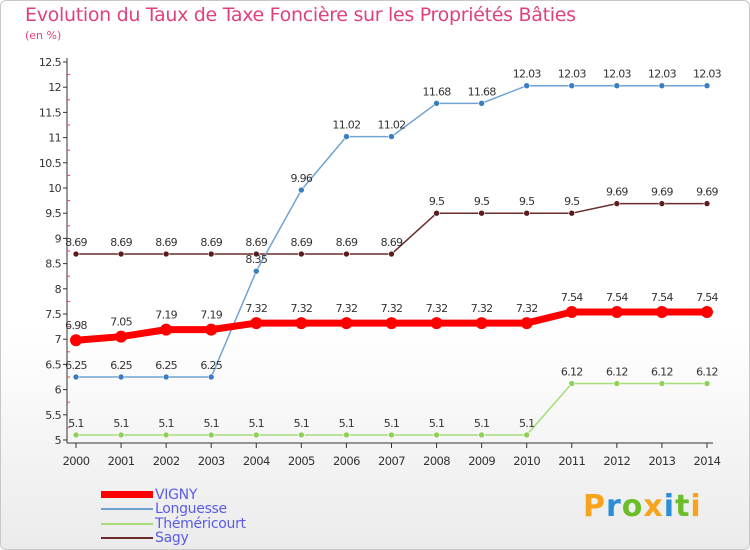  Describe the element at coordinates (43, 35) in the screenshot. I see `chart-subtitle: (en %)` at that location.